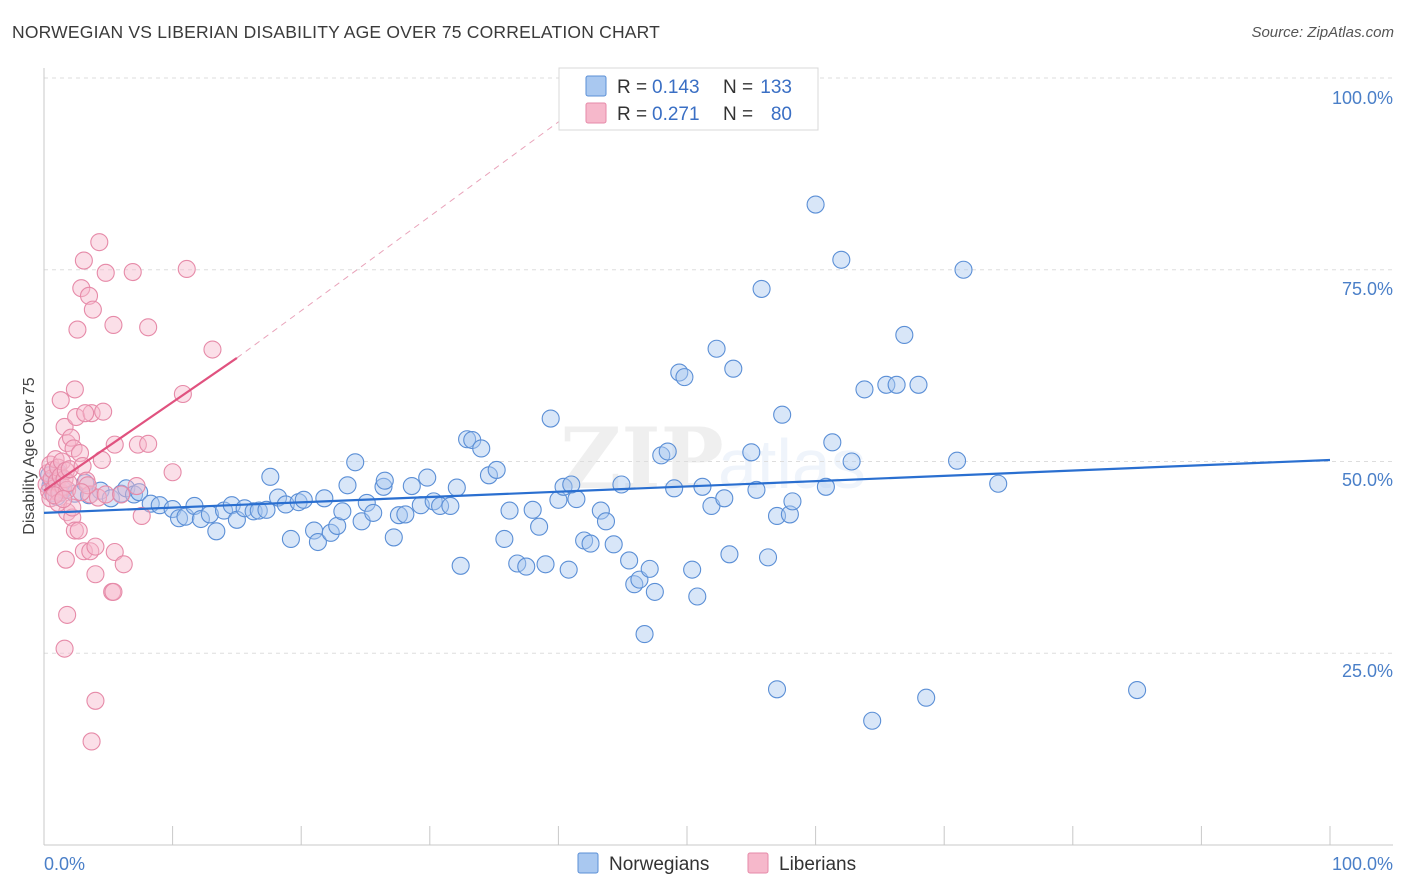 This screenshot has width=1406, height=892. Describe the element at coordinates (1367, 289) in the screenshot. I see `y-tick-label-75: 75.0%` at that location.